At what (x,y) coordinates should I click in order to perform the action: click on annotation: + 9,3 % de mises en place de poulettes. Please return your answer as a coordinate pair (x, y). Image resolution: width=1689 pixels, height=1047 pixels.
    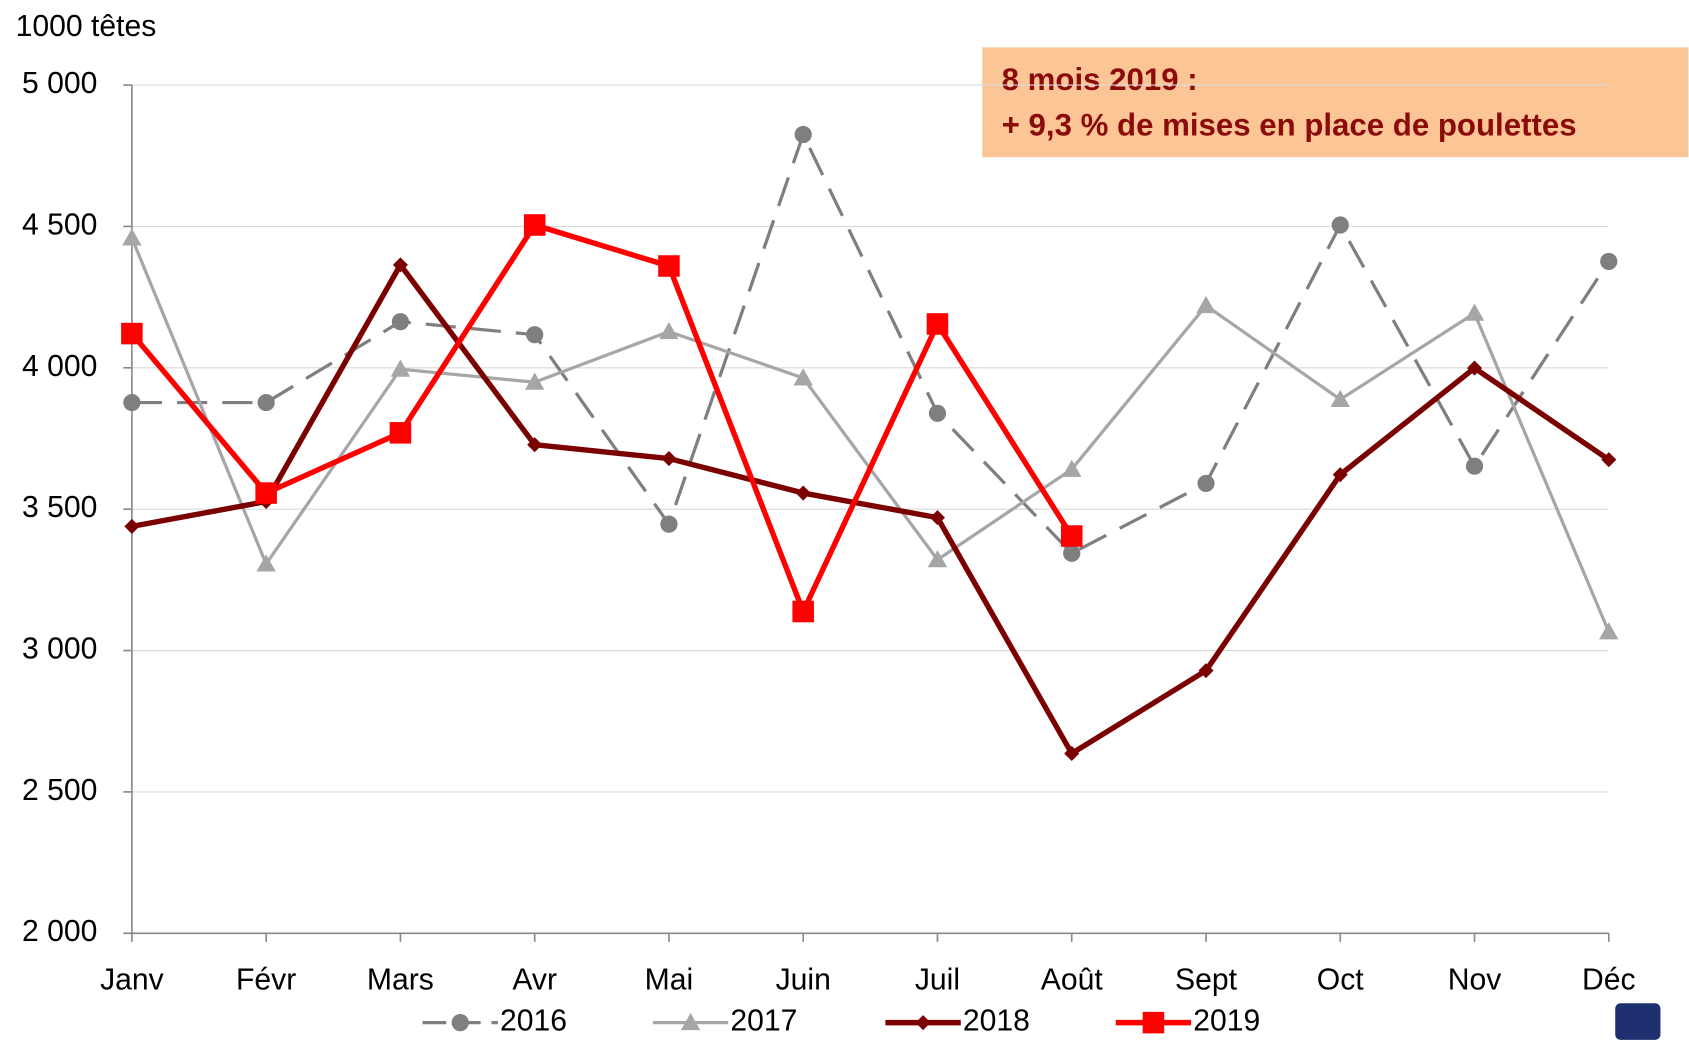
    Looking at the image, I should click on (1289, 124).